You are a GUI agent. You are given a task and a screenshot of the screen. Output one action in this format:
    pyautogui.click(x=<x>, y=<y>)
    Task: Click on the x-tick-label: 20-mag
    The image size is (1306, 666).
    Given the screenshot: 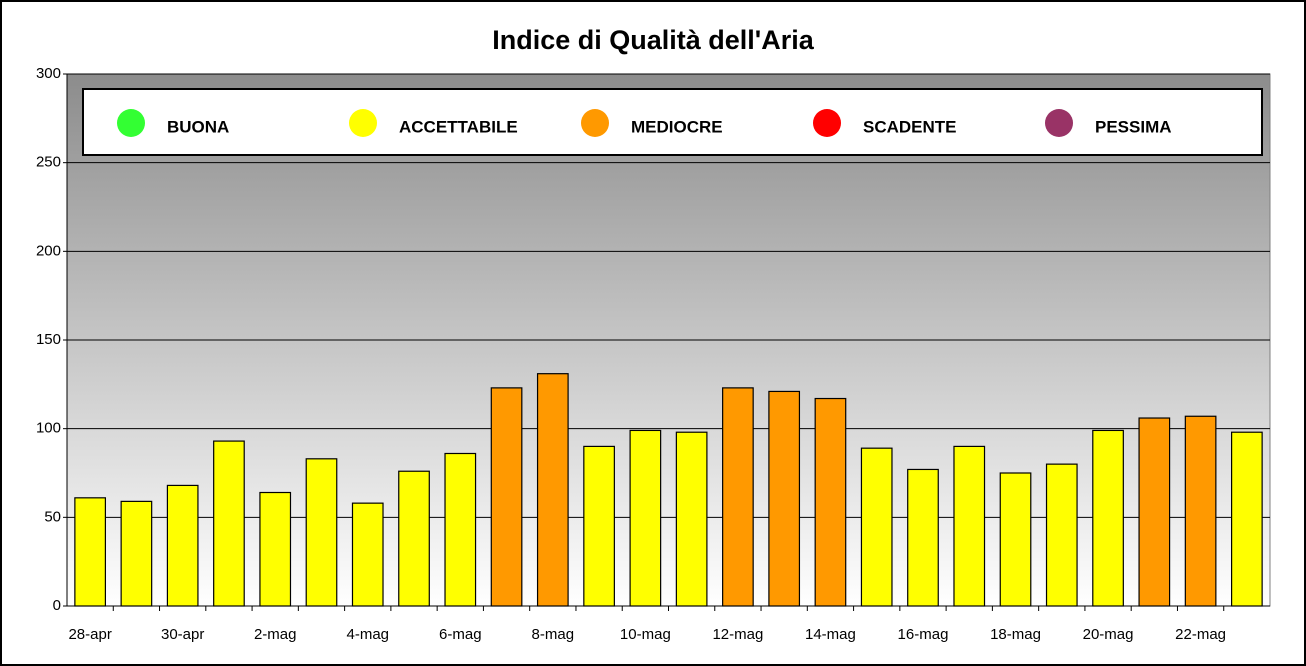 What is the action you would take?
    pyautogui.click(x=1108, y=634)
    